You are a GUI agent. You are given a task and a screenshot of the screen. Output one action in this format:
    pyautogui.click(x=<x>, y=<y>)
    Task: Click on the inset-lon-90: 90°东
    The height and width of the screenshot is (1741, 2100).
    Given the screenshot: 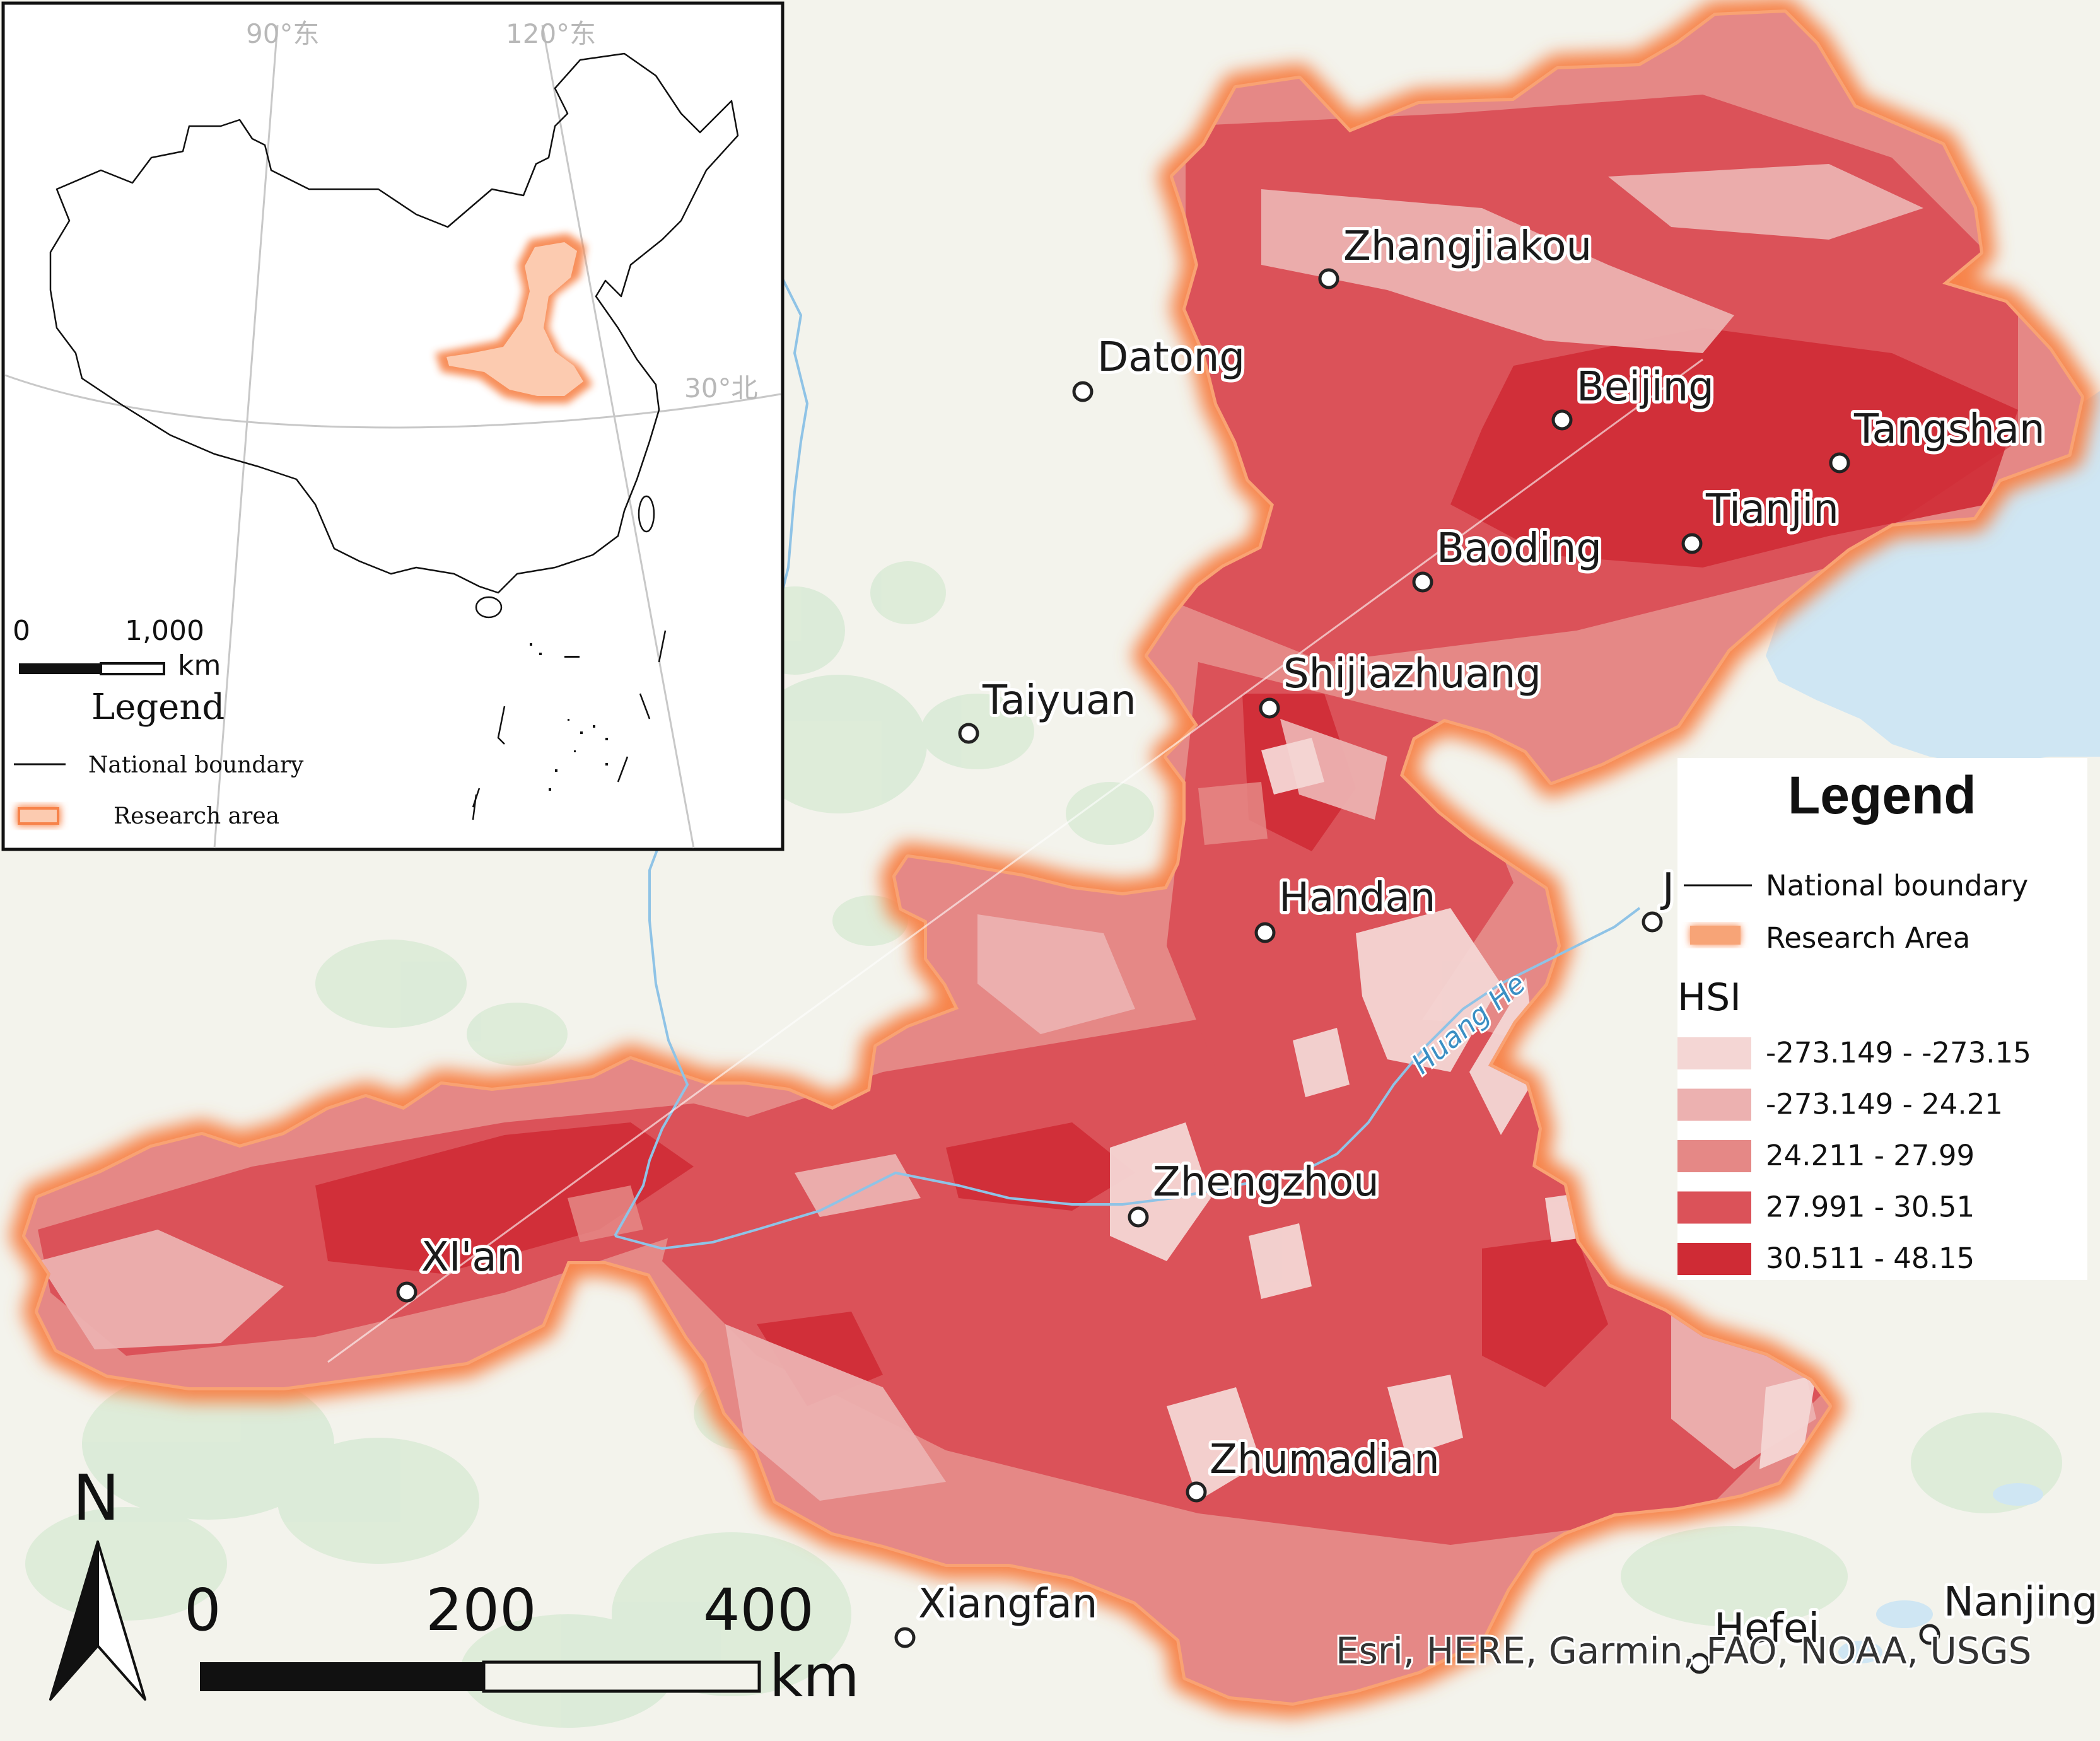 What is the action you would take?
    pyautogui.click(x=282, y=33)
    